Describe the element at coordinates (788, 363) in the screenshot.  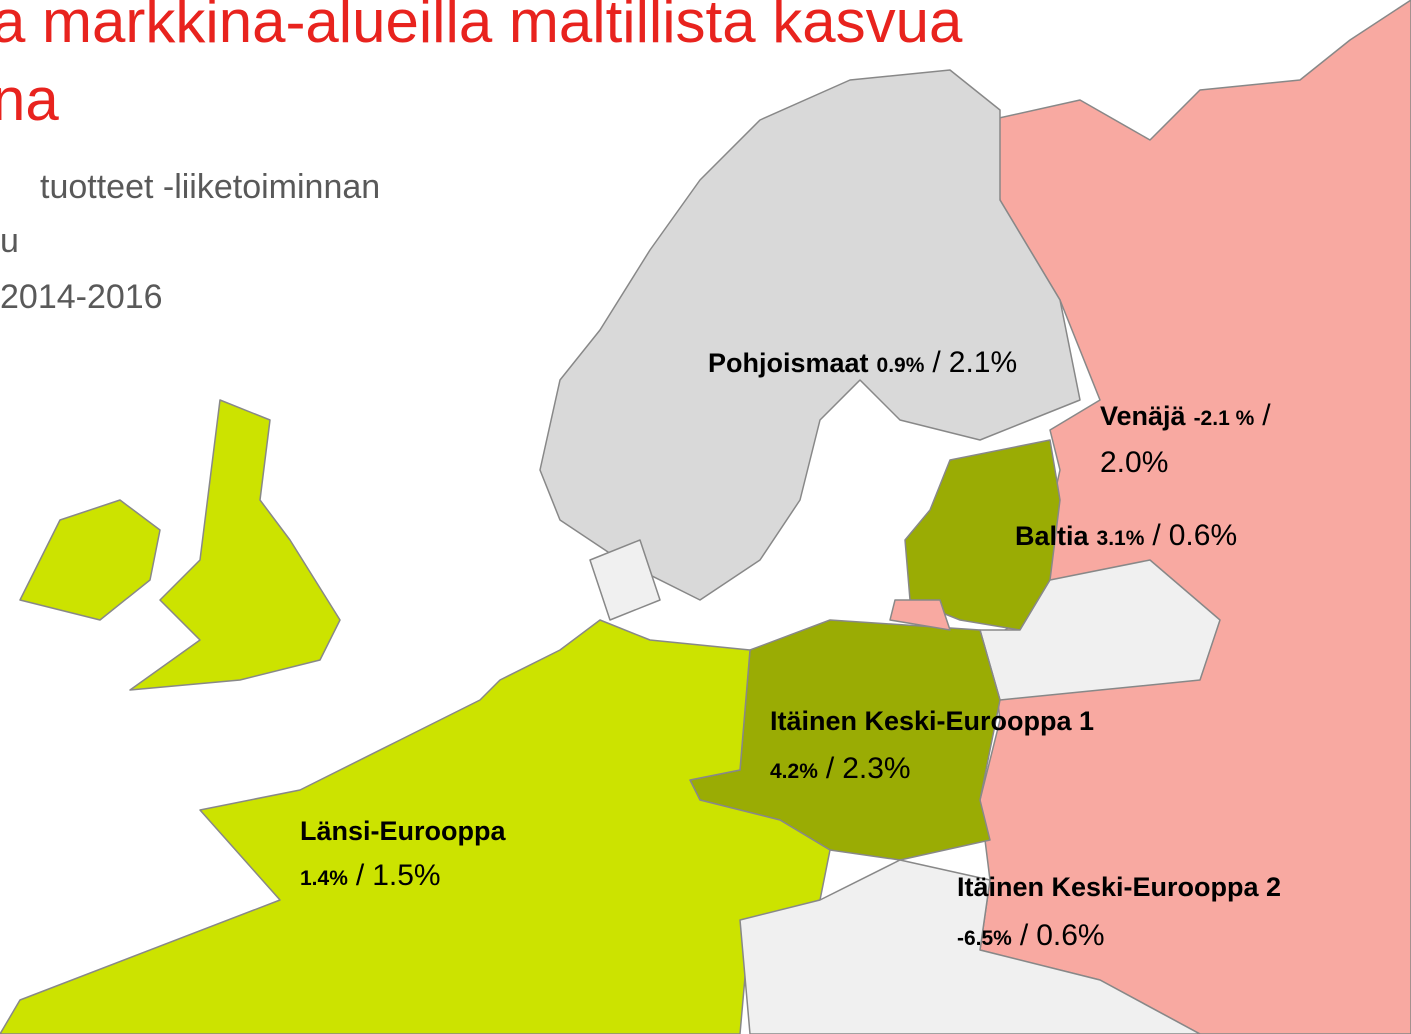
I see `label-part: Pohjoismaat` at that location.